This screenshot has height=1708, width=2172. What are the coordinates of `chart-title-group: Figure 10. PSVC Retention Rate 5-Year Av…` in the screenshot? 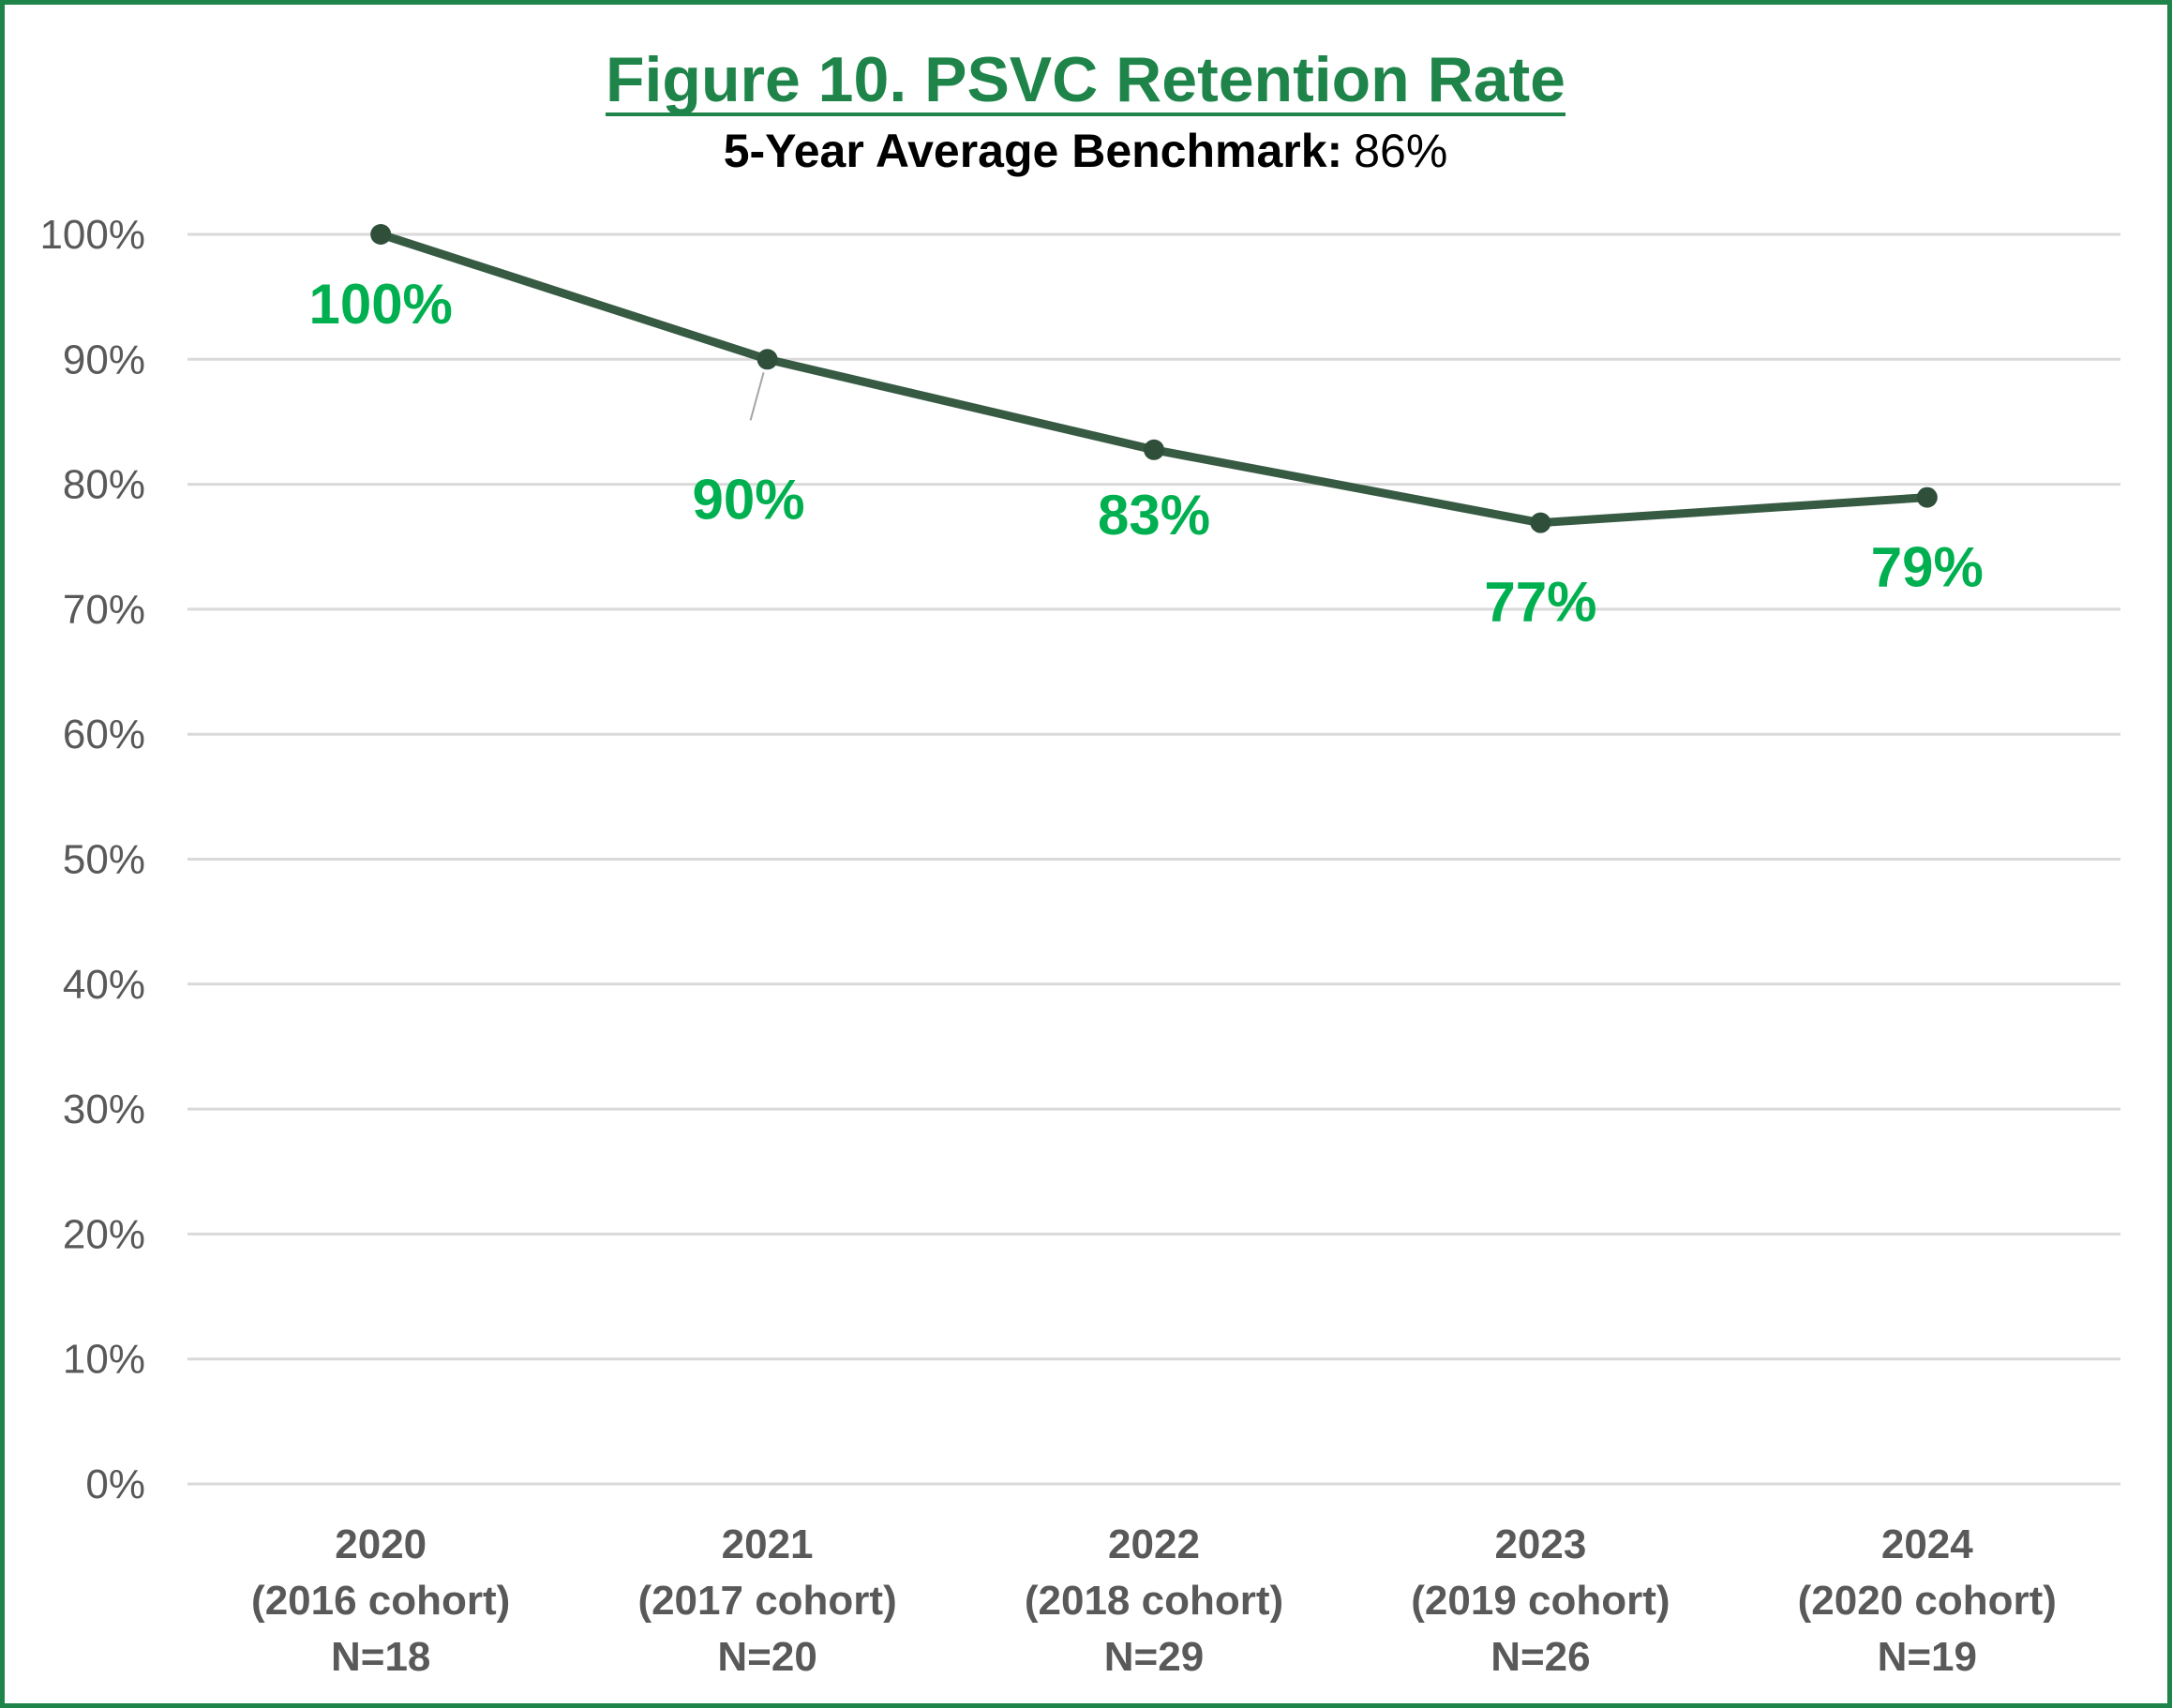 It's located at (1085, 110).